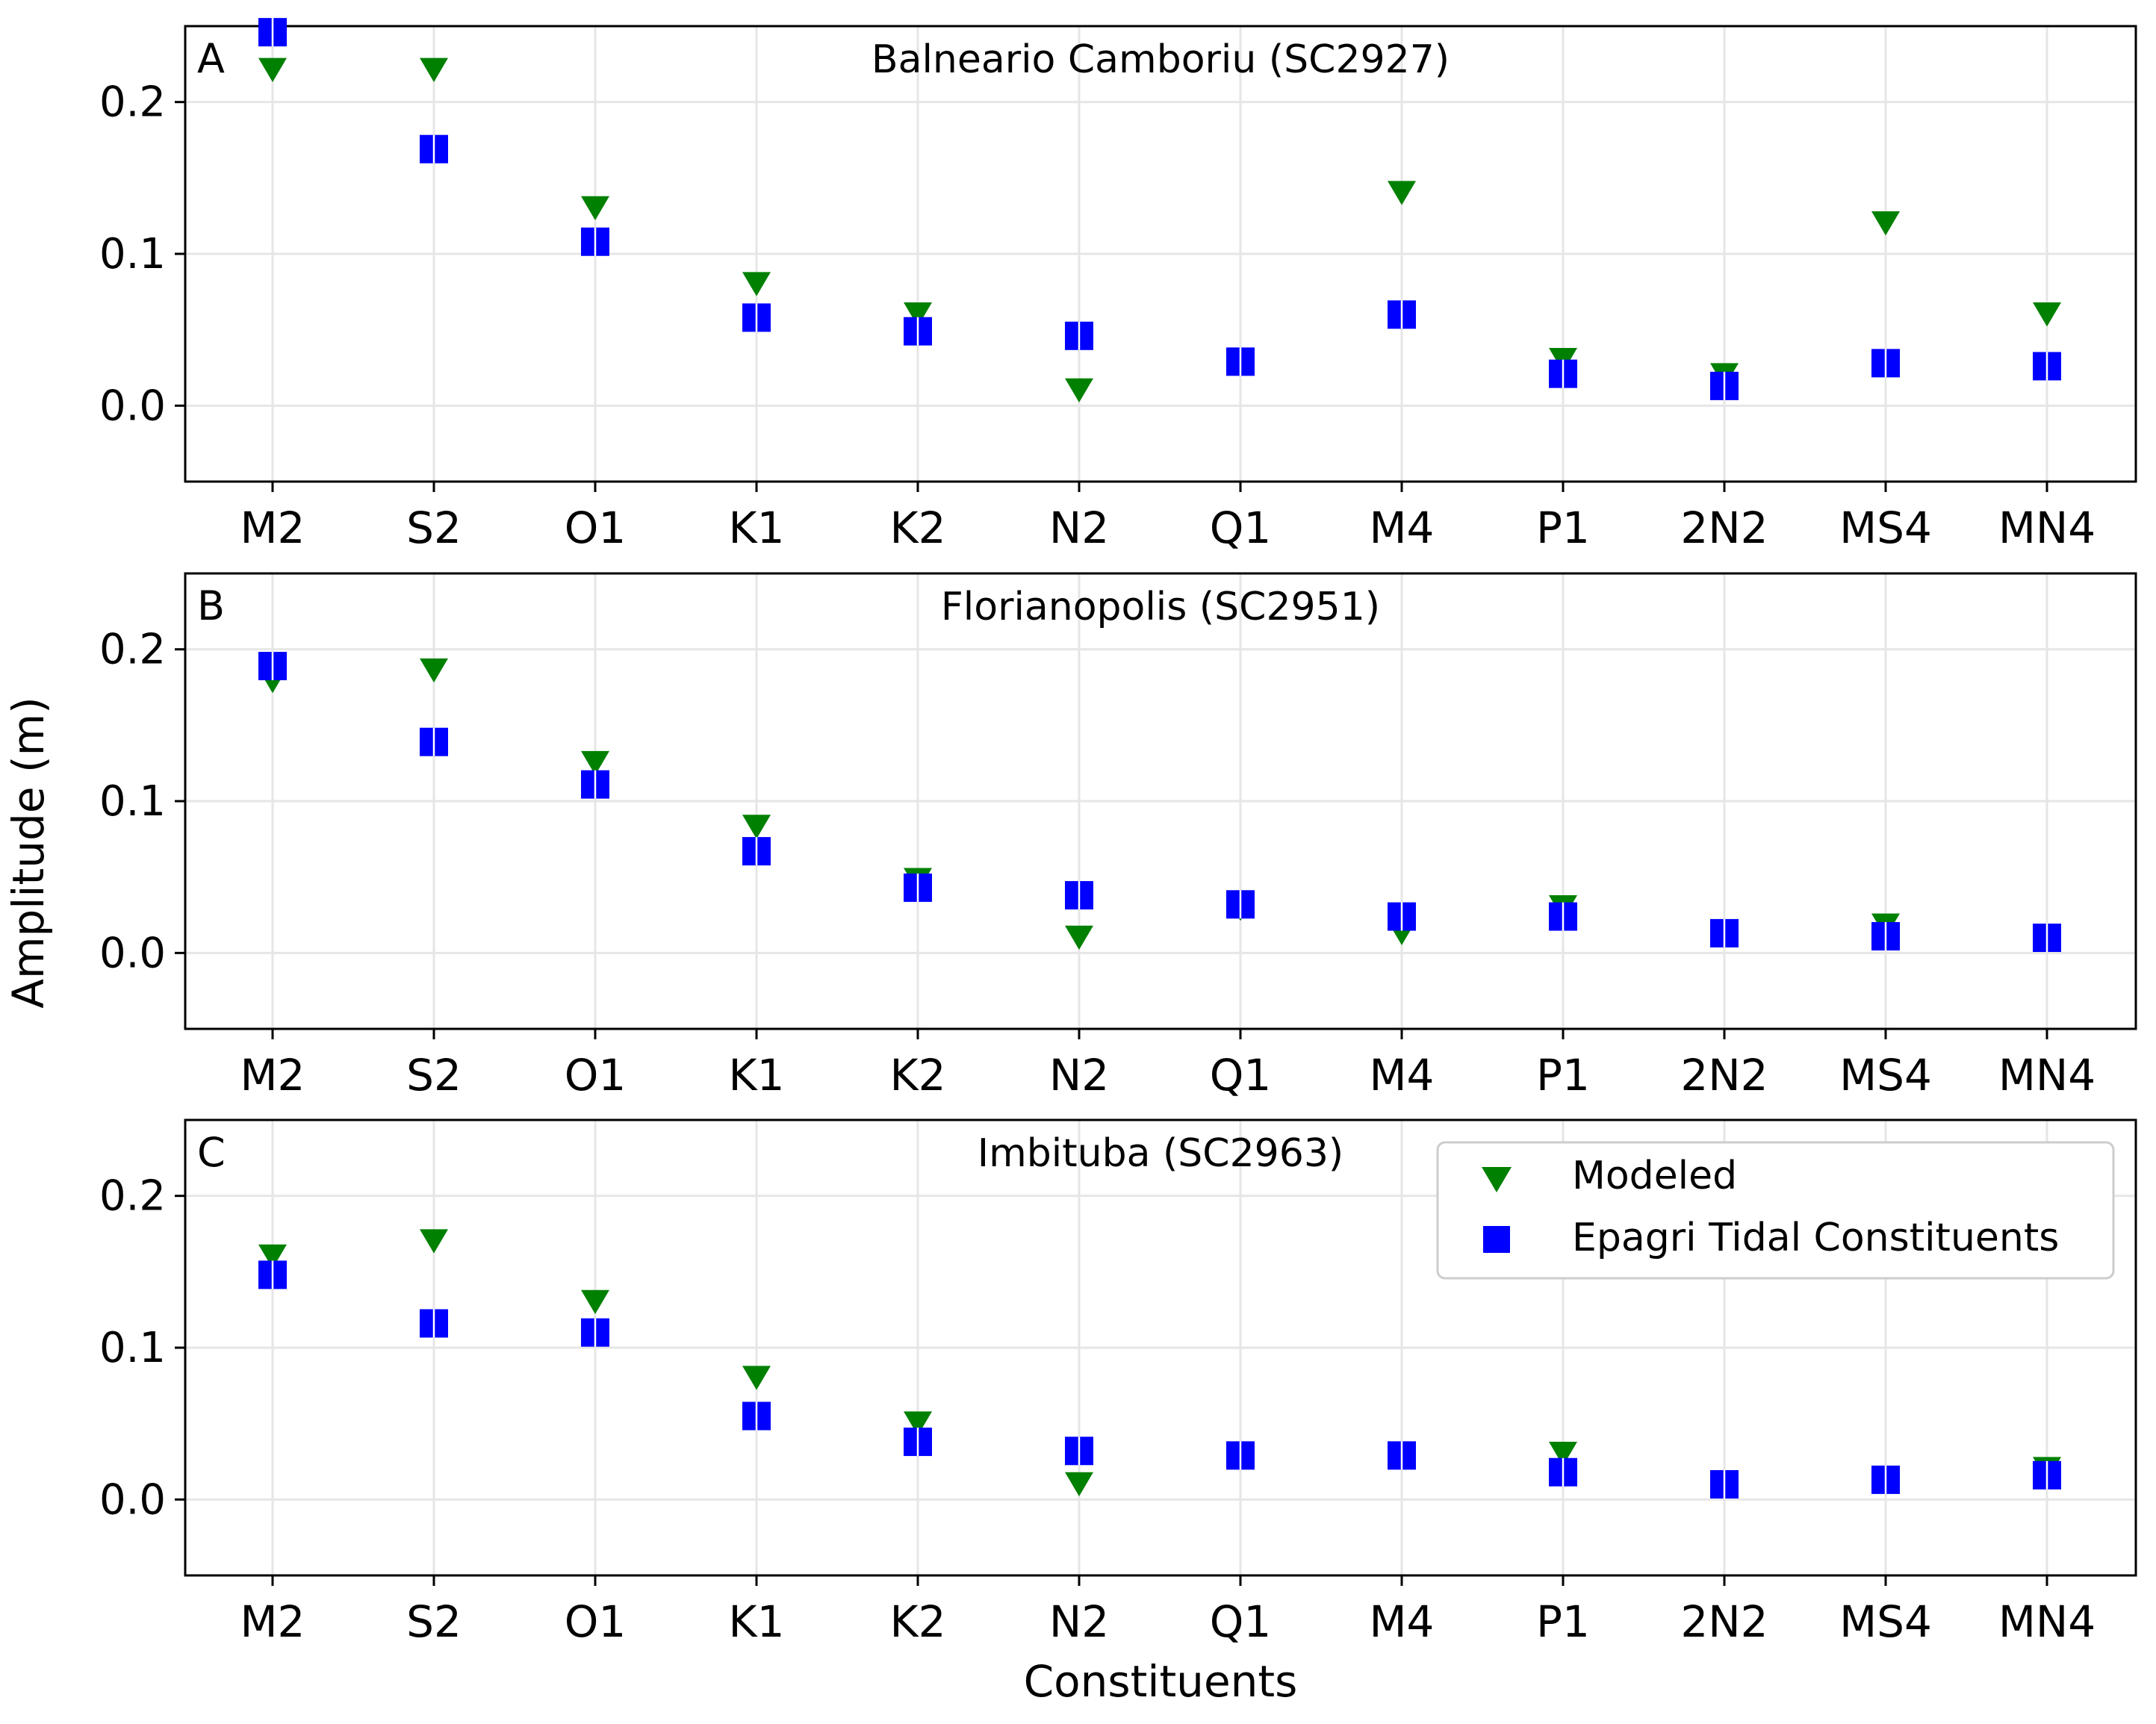  What do you see at coordinates (212, 1152) in the screenshot?
I see `panel-letter: C` at bounding box center [212, 1152].